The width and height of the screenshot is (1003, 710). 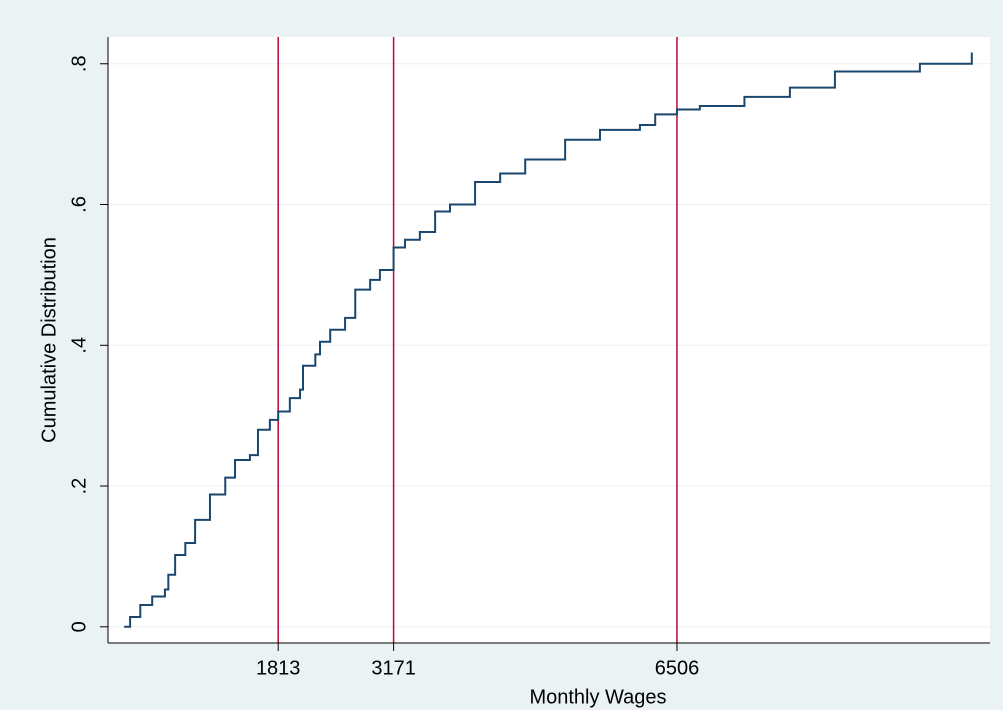 I want to click on x-tick-label: 1813, so click(x=278, y=668).